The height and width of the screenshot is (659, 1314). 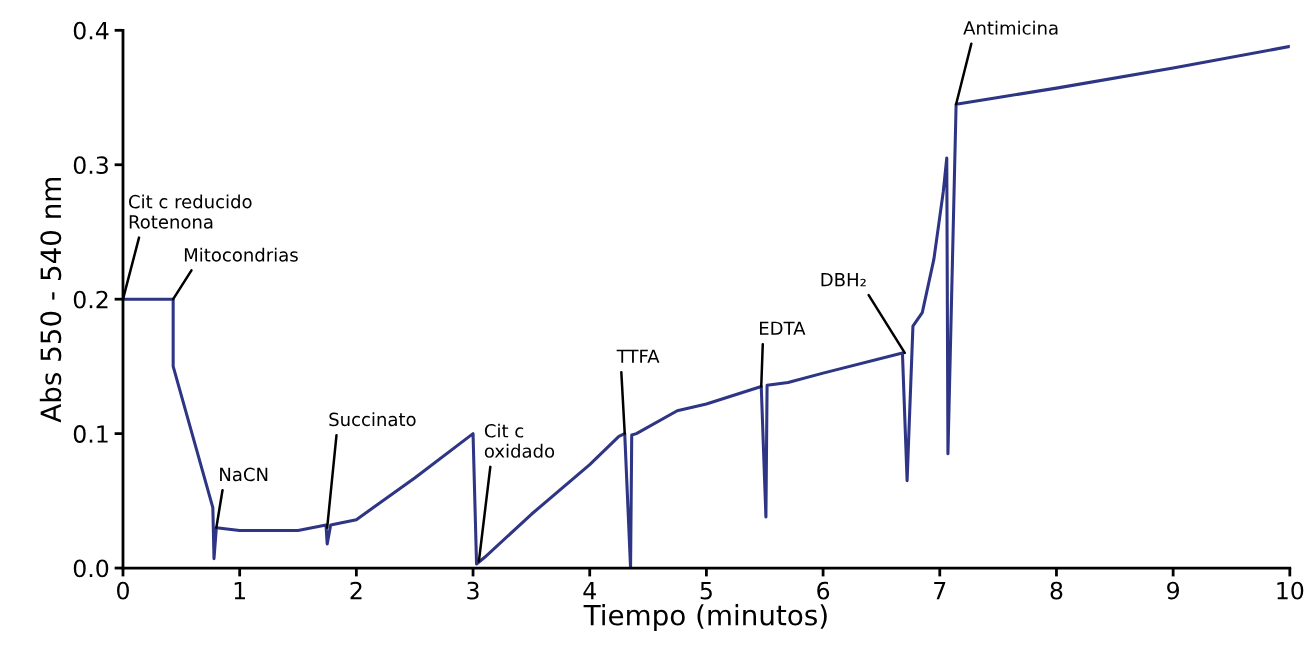 I want to click on x-tick-label: 8, so click(x=1056, y=590).